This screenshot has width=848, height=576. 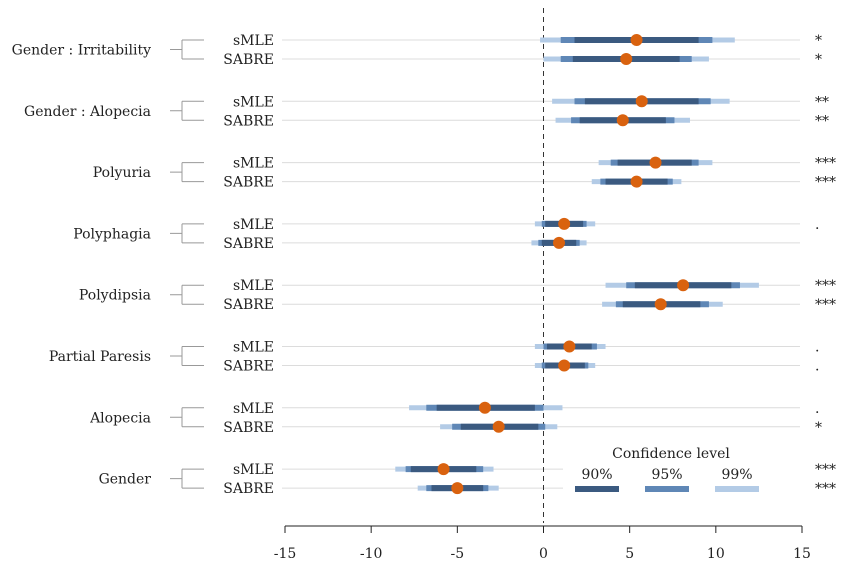 What do you see at coordinates (543, 554) in the screenshot?
I see `x-tick-label: 0` at bounding box center [543, 554].